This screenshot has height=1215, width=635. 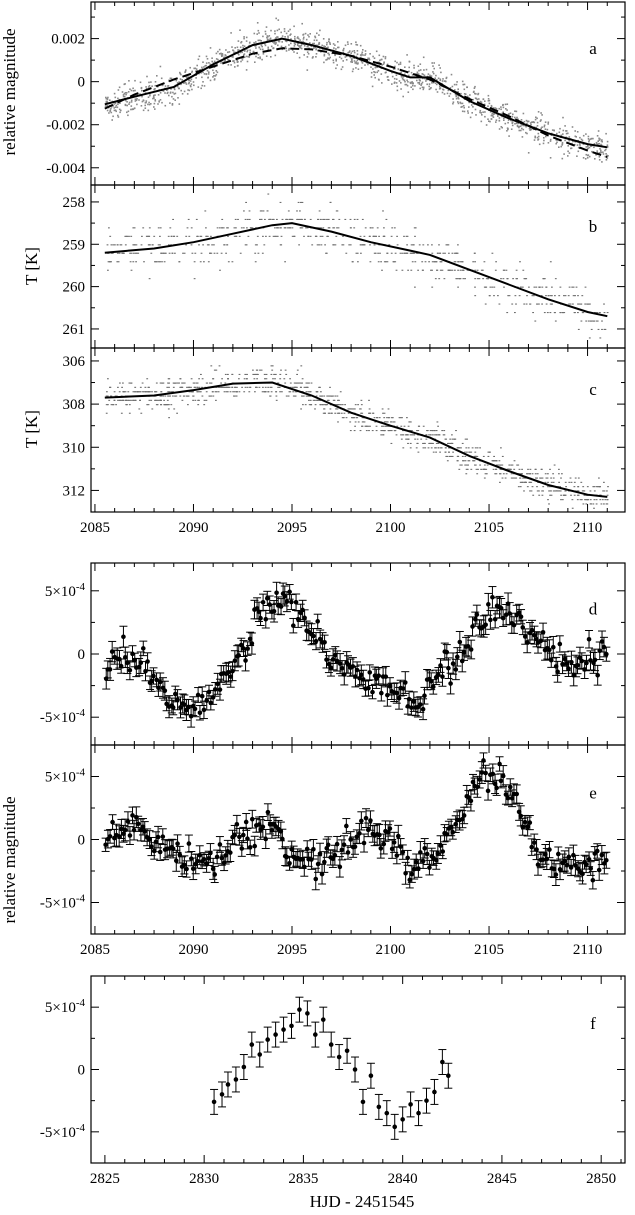 I want to click on series-line-a-solid, so click(x=356, y=93).